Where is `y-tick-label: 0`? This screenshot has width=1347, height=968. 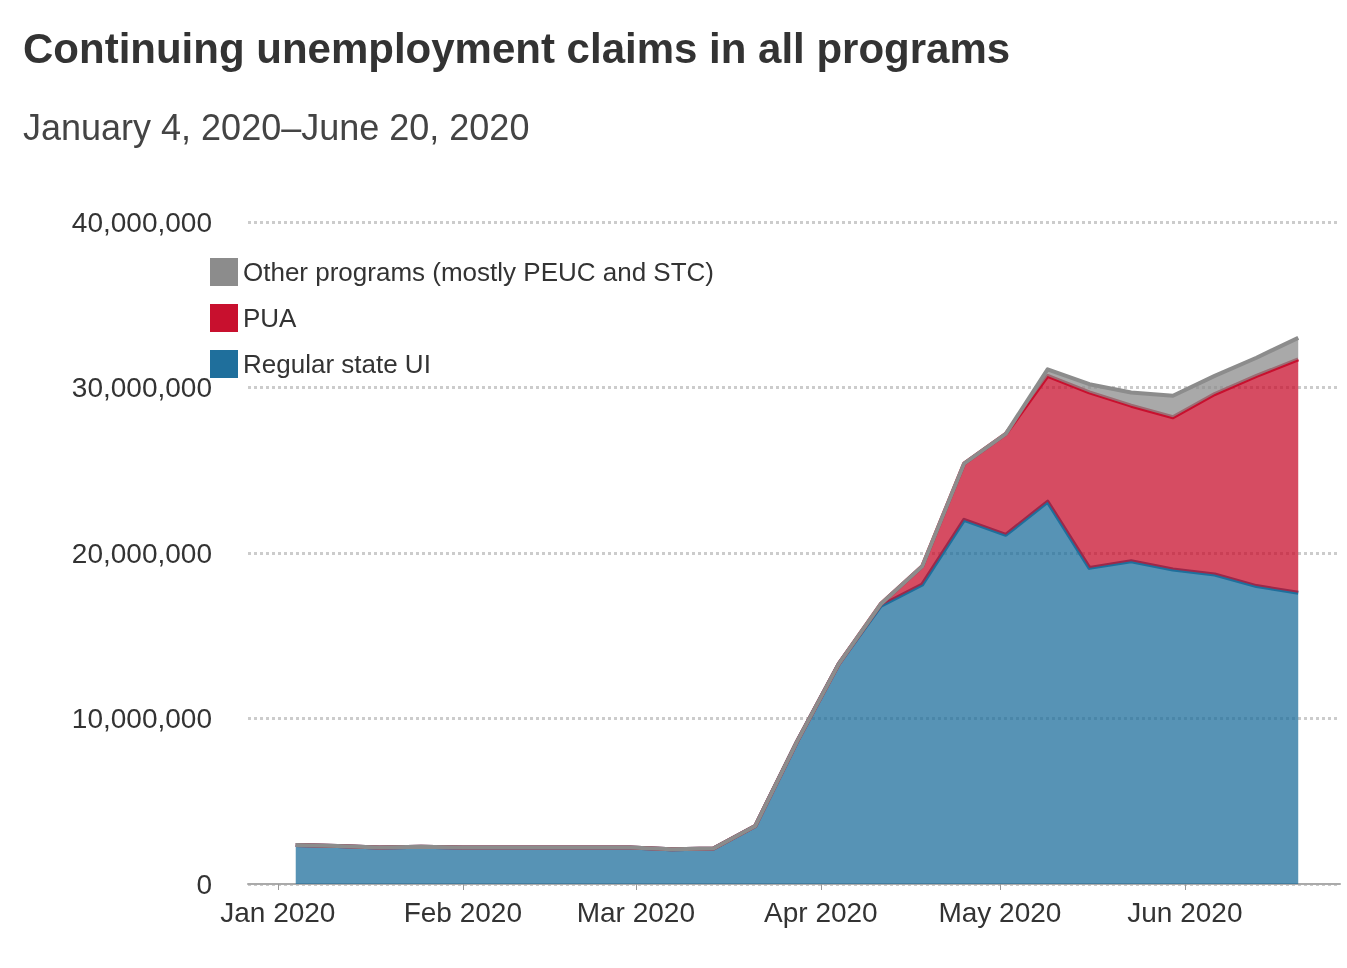 y-tick-label: 0 is located at coordinates (204, 884).